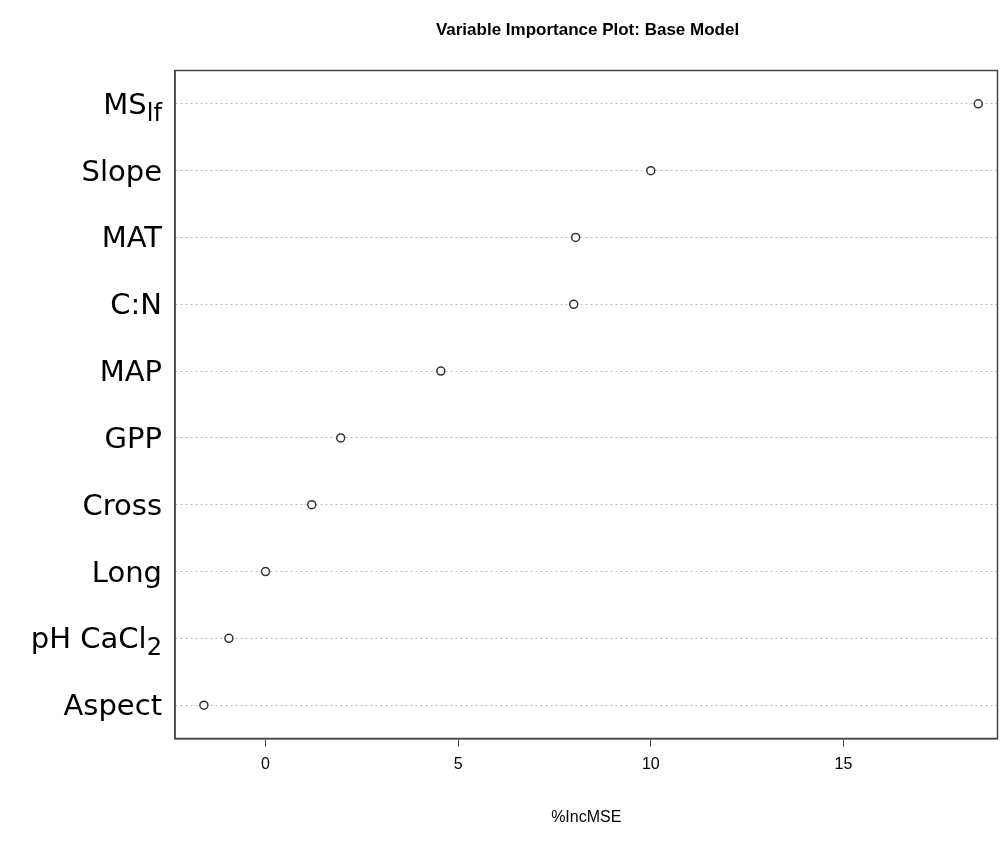 The image size is (1003, 841). Describe the element at coordinates (843, 763) in the screenshot. I see `x-tick-label: 15` at that location.